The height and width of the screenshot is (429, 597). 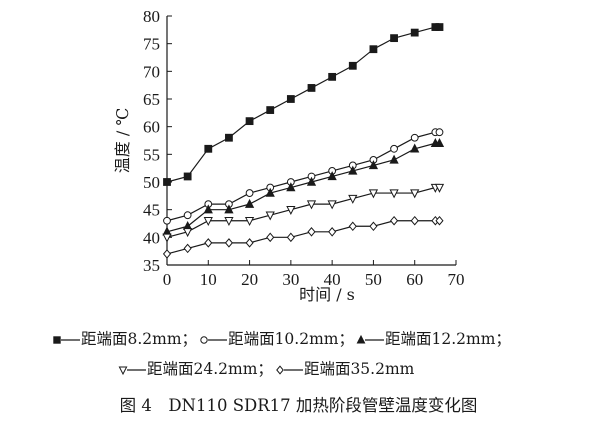 I want to click on legend-entry: 距端面35.2mm, so click(x=344, y=369).